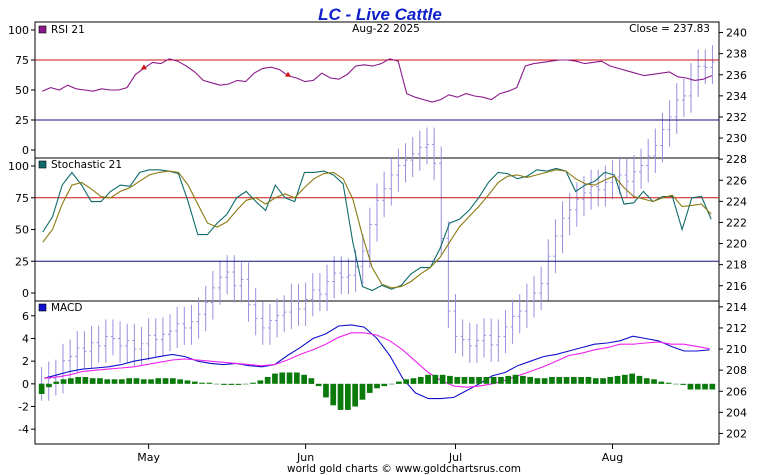  Describe the element at coordinates (68, 30) in the screenshot. I see `rsi-legend-label: RSI 21` at that location.